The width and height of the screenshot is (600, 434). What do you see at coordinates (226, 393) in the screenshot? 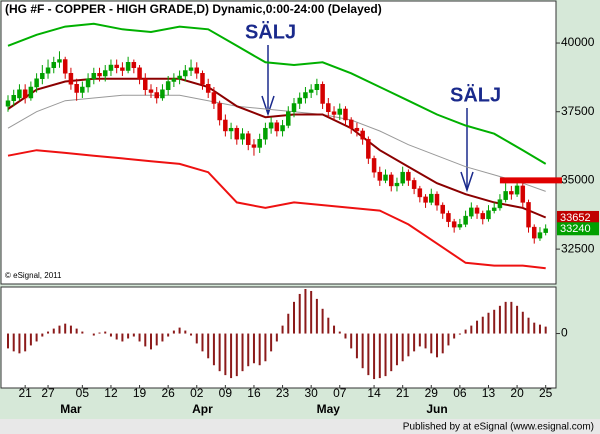
I see `x-tick-label: 09` at bounding box center [226, 393].